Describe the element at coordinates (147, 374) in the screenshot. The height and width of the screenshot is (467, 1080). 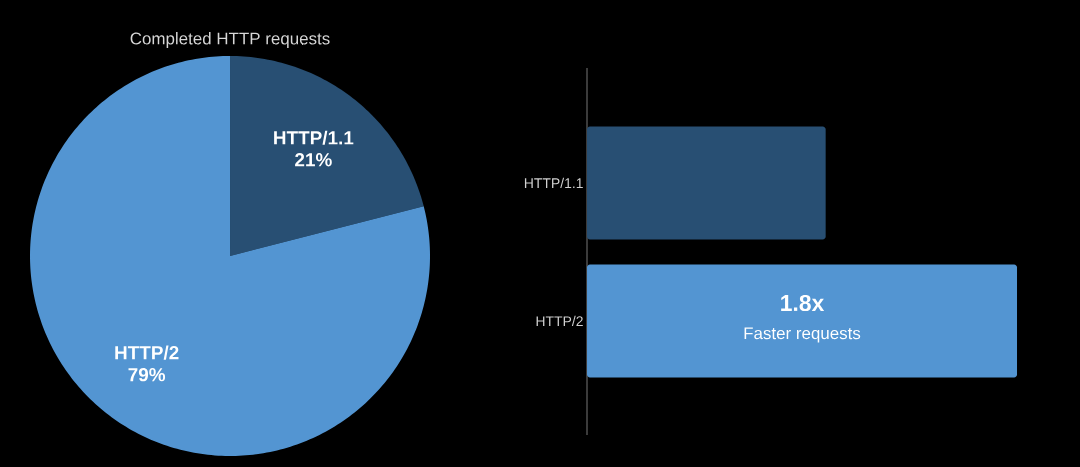
I see `data-label: 79%` at that location.